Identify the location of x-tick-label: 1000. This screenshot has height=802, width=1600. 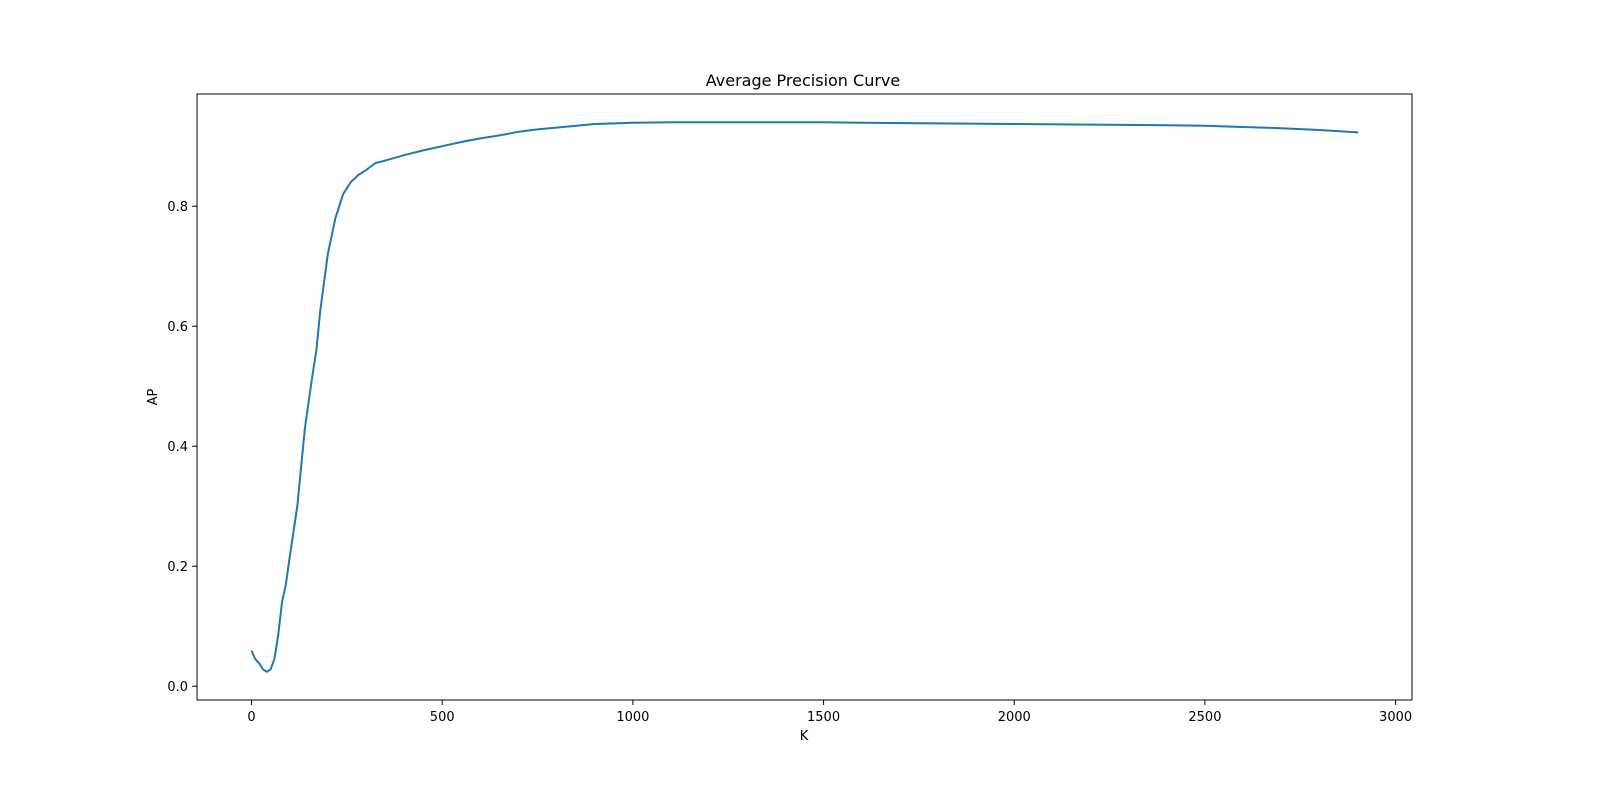
(632, 717).